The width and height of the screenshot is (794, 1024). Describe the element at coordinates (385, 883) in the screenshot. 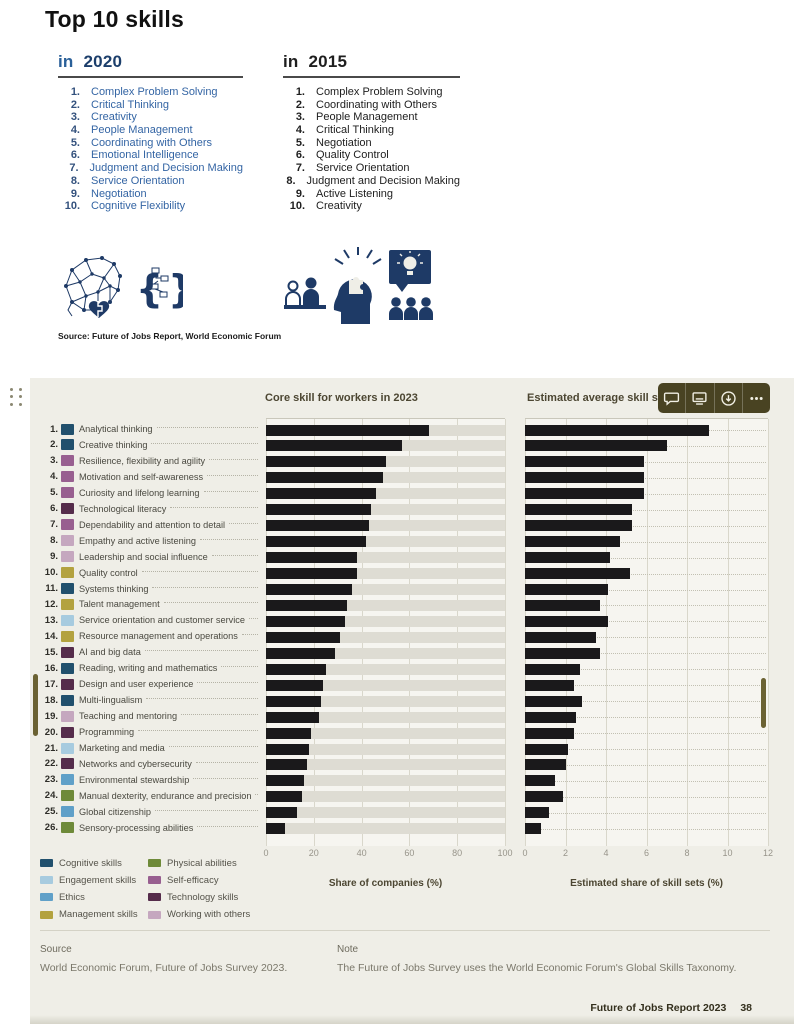

I see `x-axis-label-left: Share of companies (%)` at that location.